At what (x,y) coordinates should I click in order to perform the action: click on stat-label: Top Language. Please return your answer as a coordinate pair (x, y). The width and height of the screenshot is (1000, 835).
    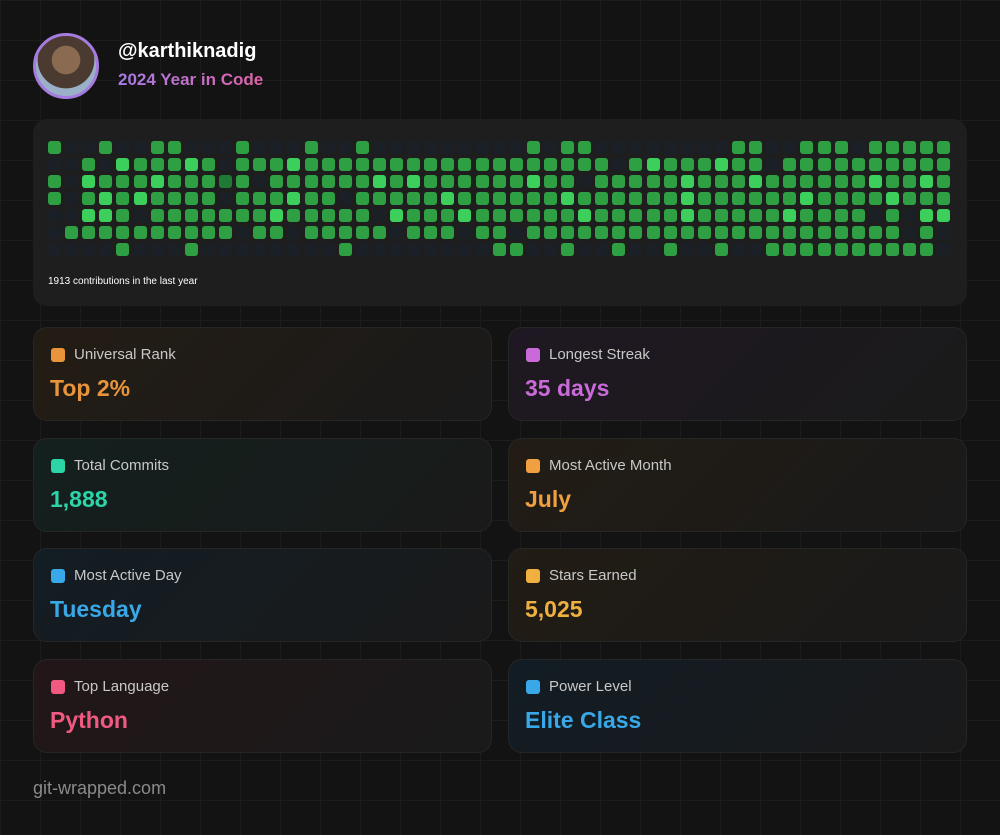
    Looking at the image, I should click on (122, 687).